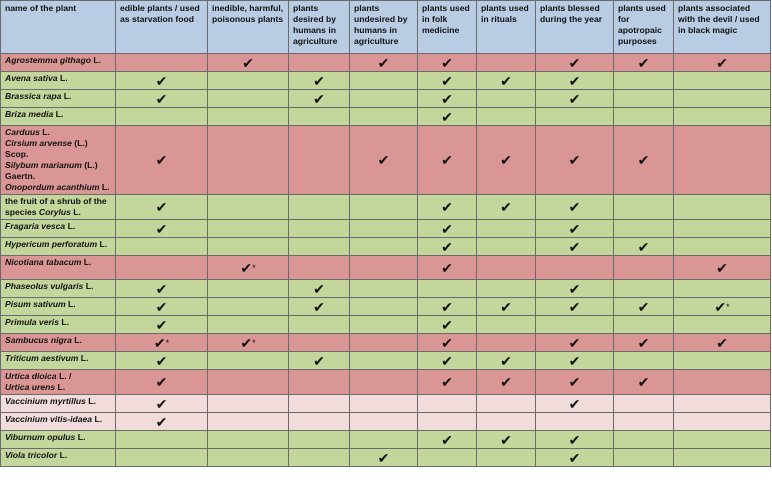  What do you see at coordinates (54, 212) in the screenshot?
I see `scientific-name: Corylus` at bounding box center [54, 212].